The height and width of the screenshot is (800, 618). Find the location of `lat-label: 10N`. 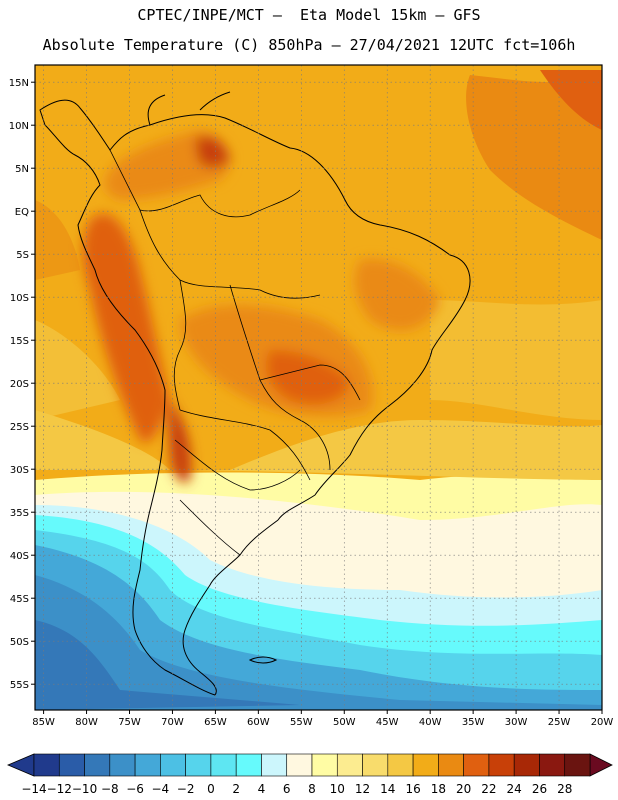

lat-label: 10N is located at coordinates (19, 126).